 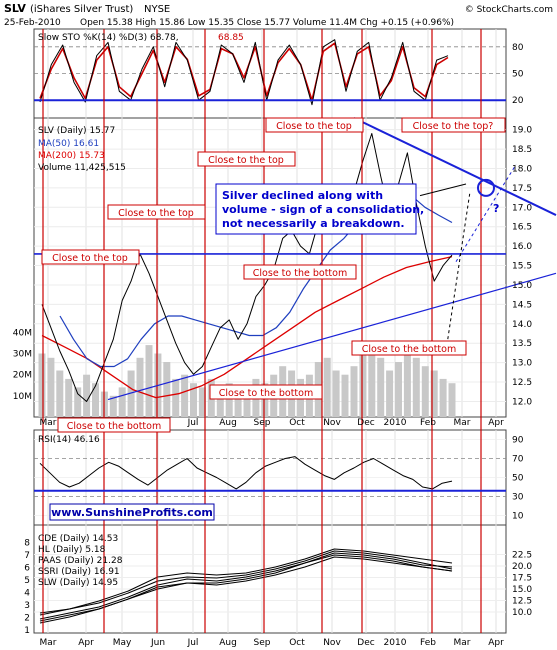 I want to click on legend-ma200-name: MA(200), so click(x=57, y=156).